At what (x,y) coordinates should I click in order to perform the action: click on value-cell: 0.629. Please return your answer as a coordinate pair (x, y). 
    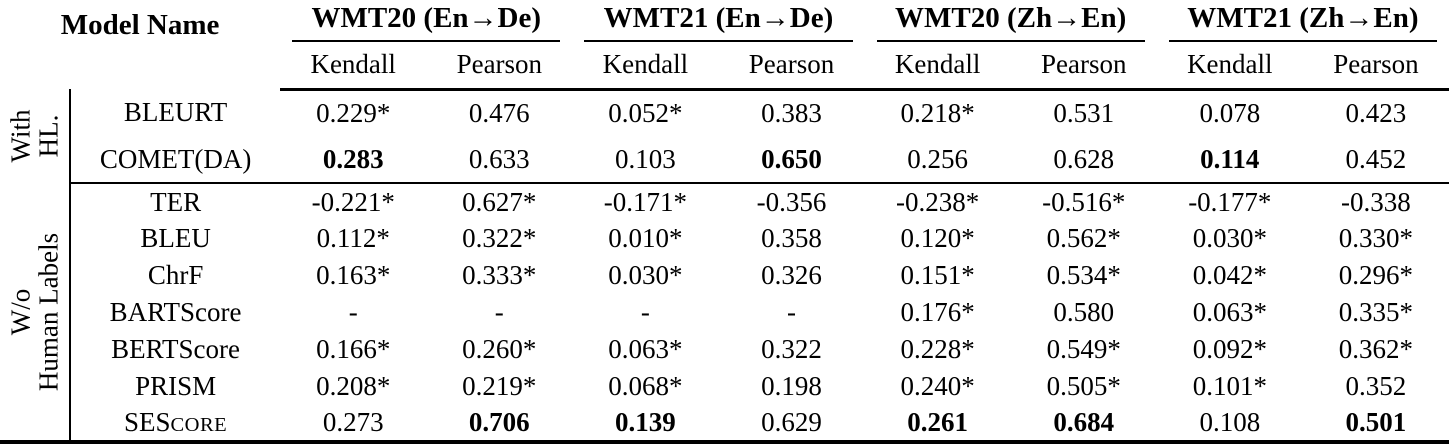
    Looking at the image, I should click on (791, 422).